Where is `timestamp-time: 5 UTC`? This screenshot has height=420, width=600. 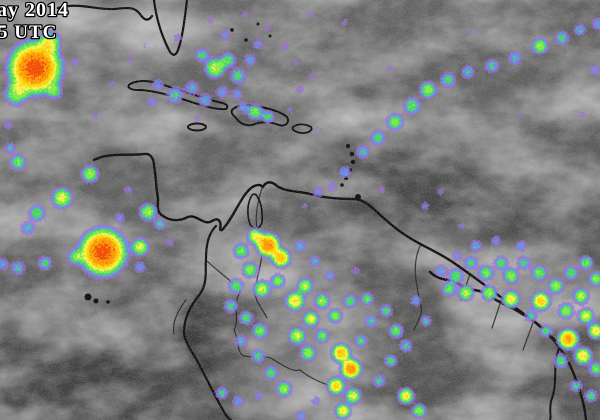 timestamp-time: 5 UTC is located at coordinates (28, 32).